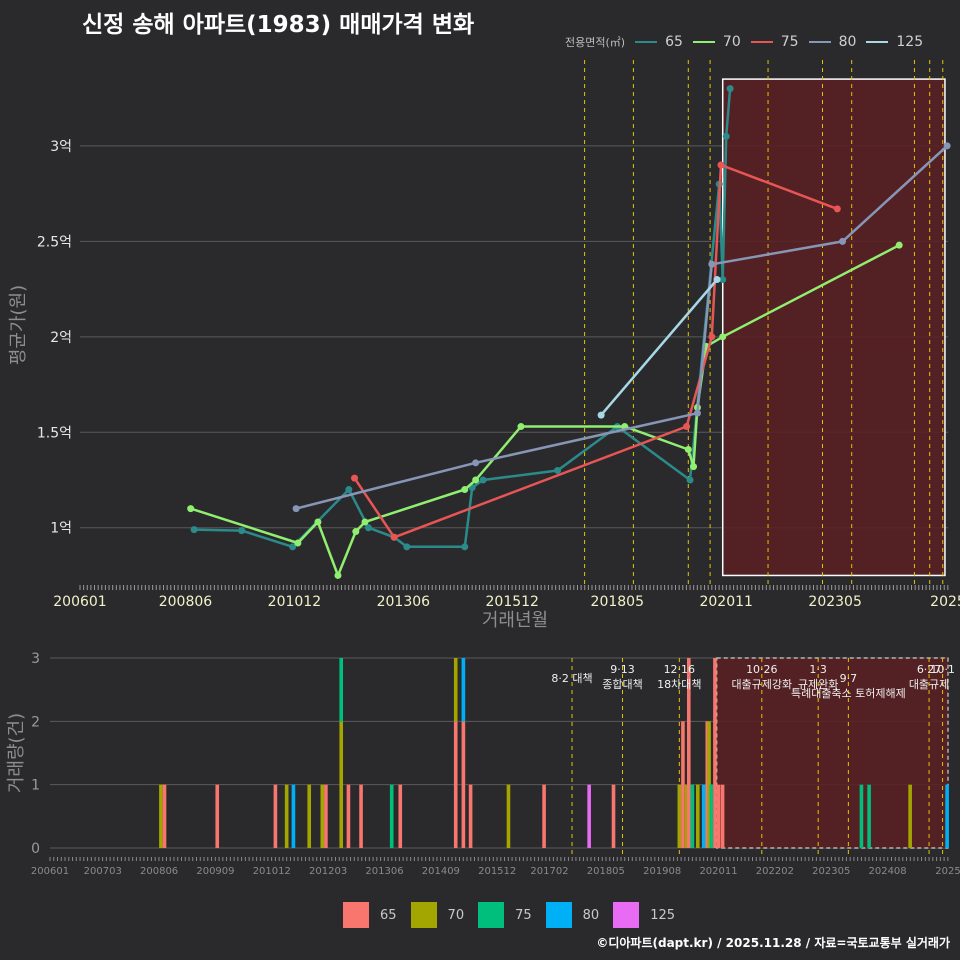  Describe the element at coordinates (370, 915) in the screenshot. I see `bar-legend-item-65: 65` at that location.